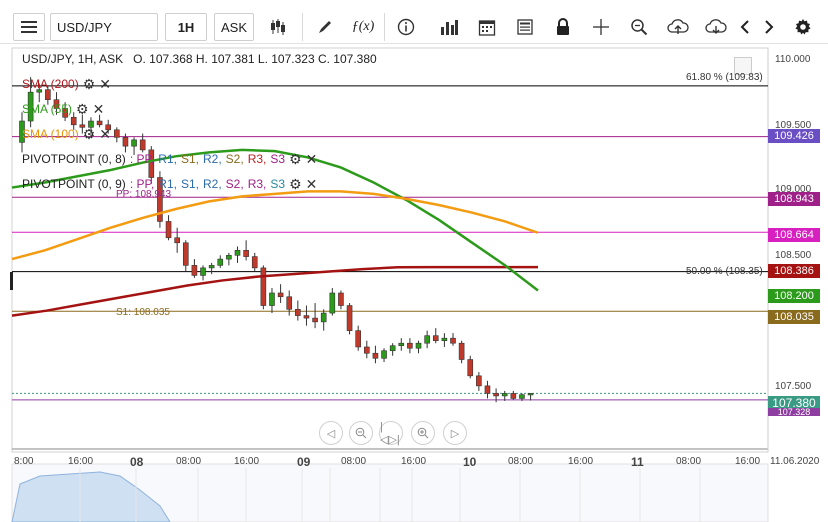 The image size is (828, 522). What do you see at coordinates (304, 462) in the screenshot?
I see `x-tick-day: 09` at bounding box center [304, 462].